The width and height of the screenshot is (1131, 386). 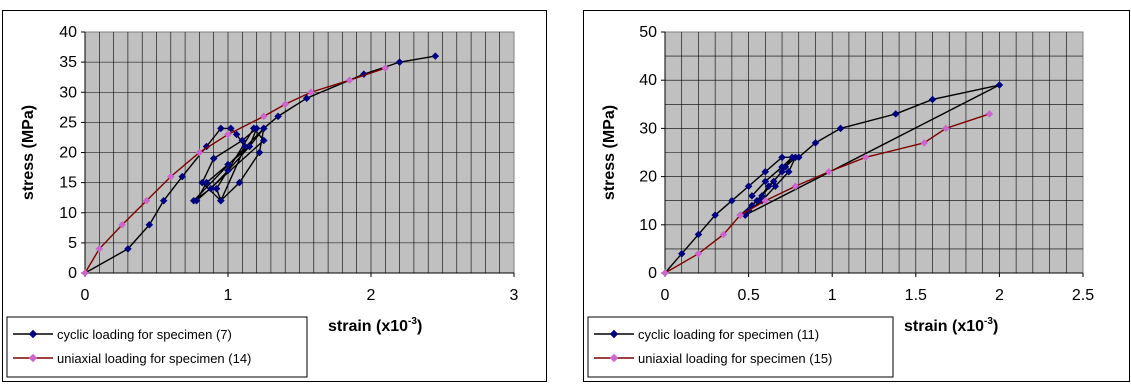 What do you see at coordinates (72, 243) in the screenshot?
I see `y-tick-label: 5` at bounding box center [72, 243].